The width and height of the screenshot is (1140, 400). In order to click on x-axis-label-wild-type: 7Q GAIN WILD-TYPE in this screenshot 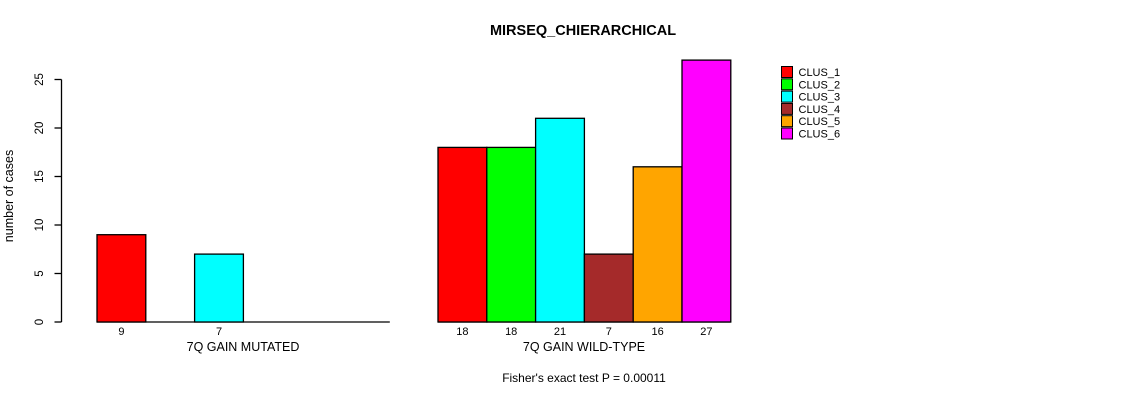, I will do `click(584, 347)`.